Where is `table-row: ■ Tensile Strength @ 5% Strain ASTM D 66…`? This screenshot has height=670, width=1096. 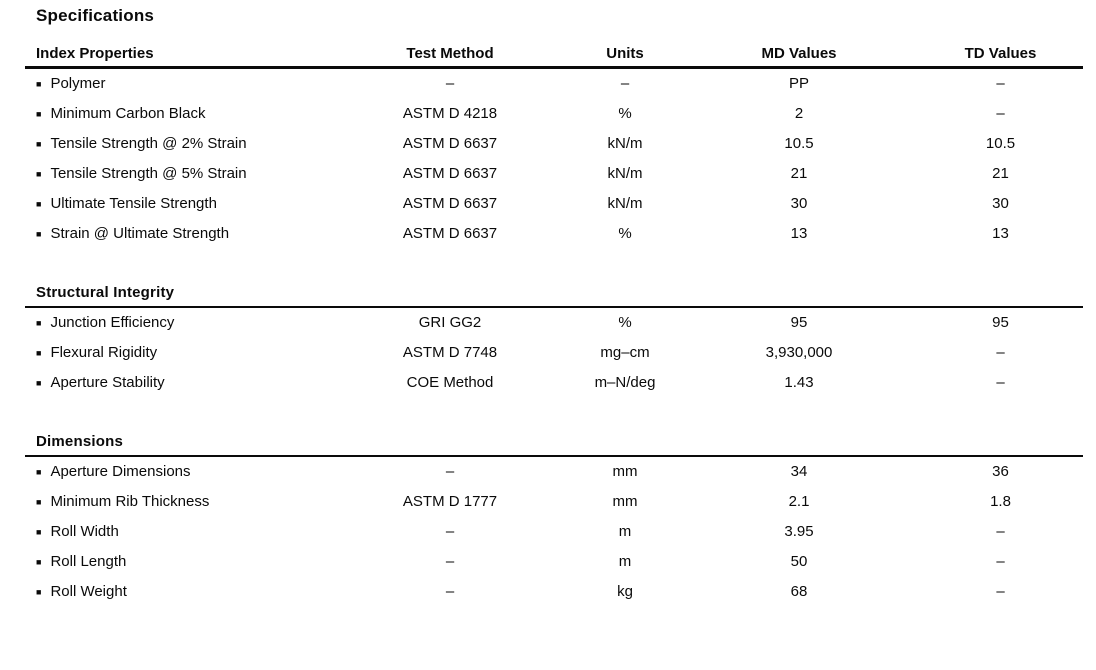
table-row: ■ Tensile Strength @ 5% Strain ASTM D 66… is located at coordinates (554, 174).